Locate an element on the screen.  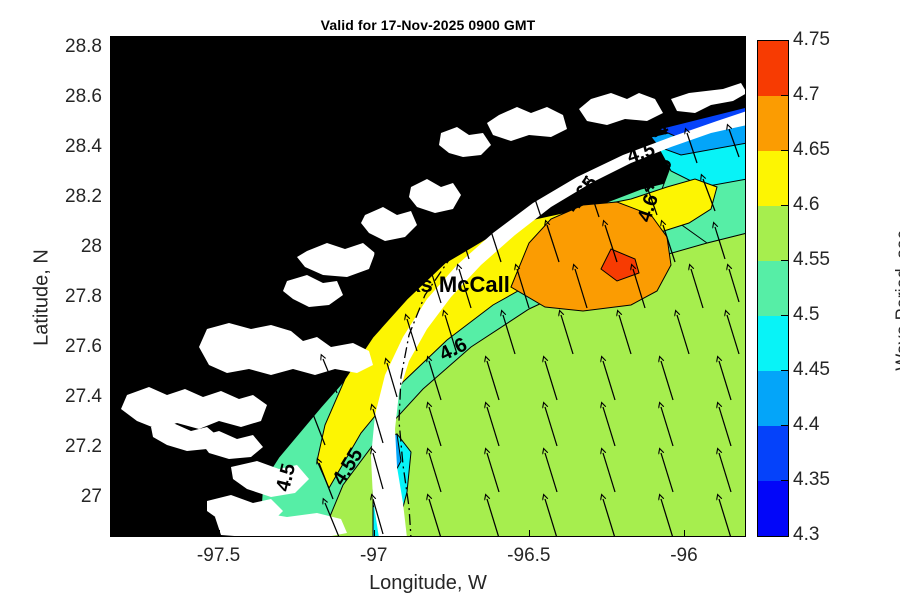
colorbar-tick-label: 4.5 is located at coordinates (806, 314).